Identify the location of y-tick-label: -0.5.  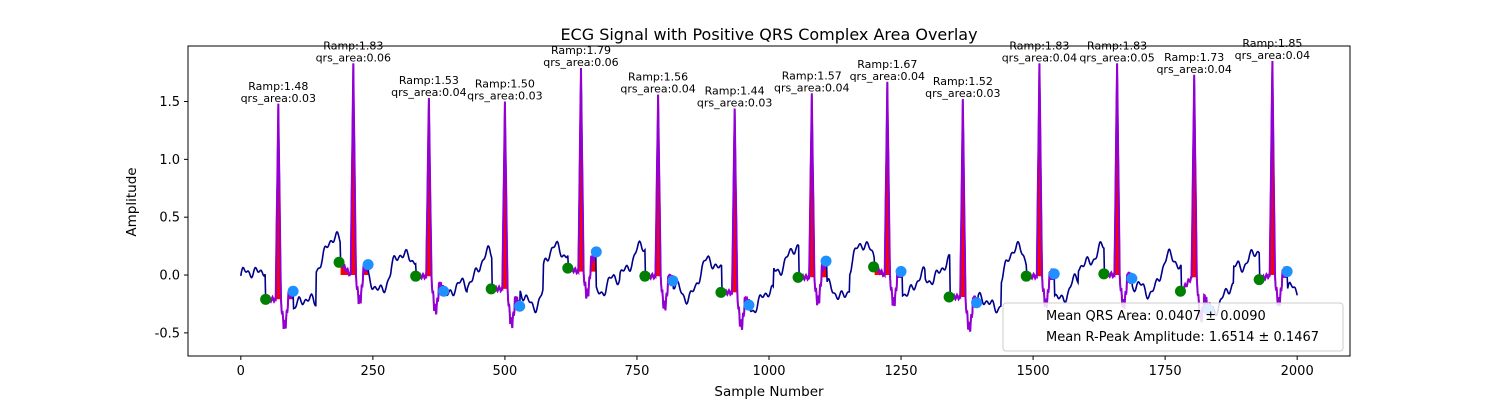
(167, 333).